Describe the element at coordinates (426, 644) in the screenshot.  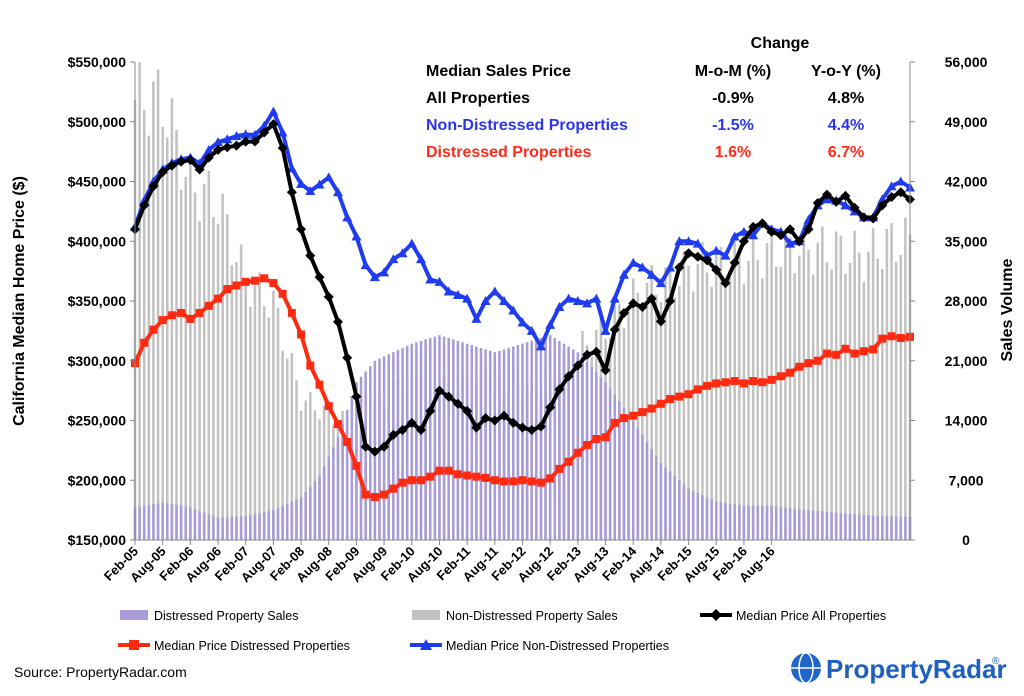
I see `legend-marker-triangle` at that location.